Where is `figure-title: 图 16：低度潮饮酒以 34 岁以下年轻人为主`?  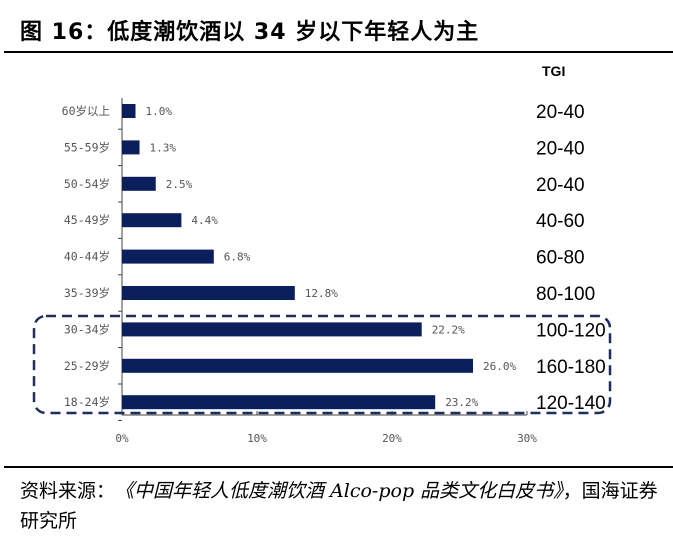
figure-title: 图 16：低度潮饮酒以 34 岁以下年轻人为主 is located at coordinates (250, 32).